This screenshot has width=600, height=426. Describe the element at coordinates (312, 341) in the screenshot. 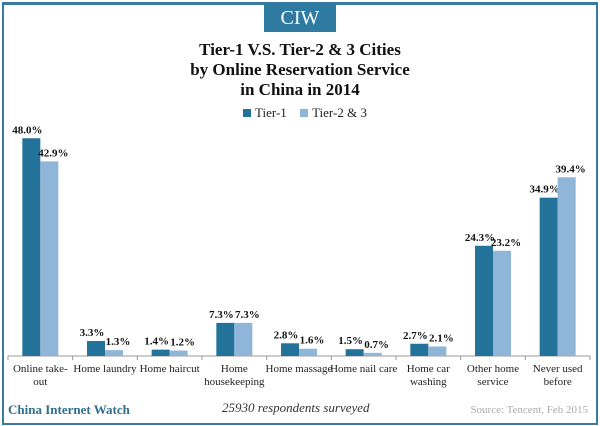

I see `data-label: 1.6%` at that location.